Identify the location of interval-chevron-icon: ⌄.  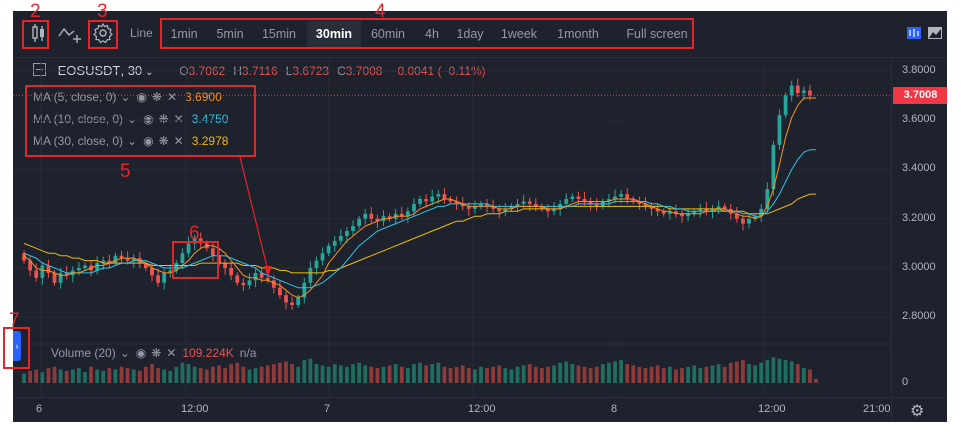
(149, 72).